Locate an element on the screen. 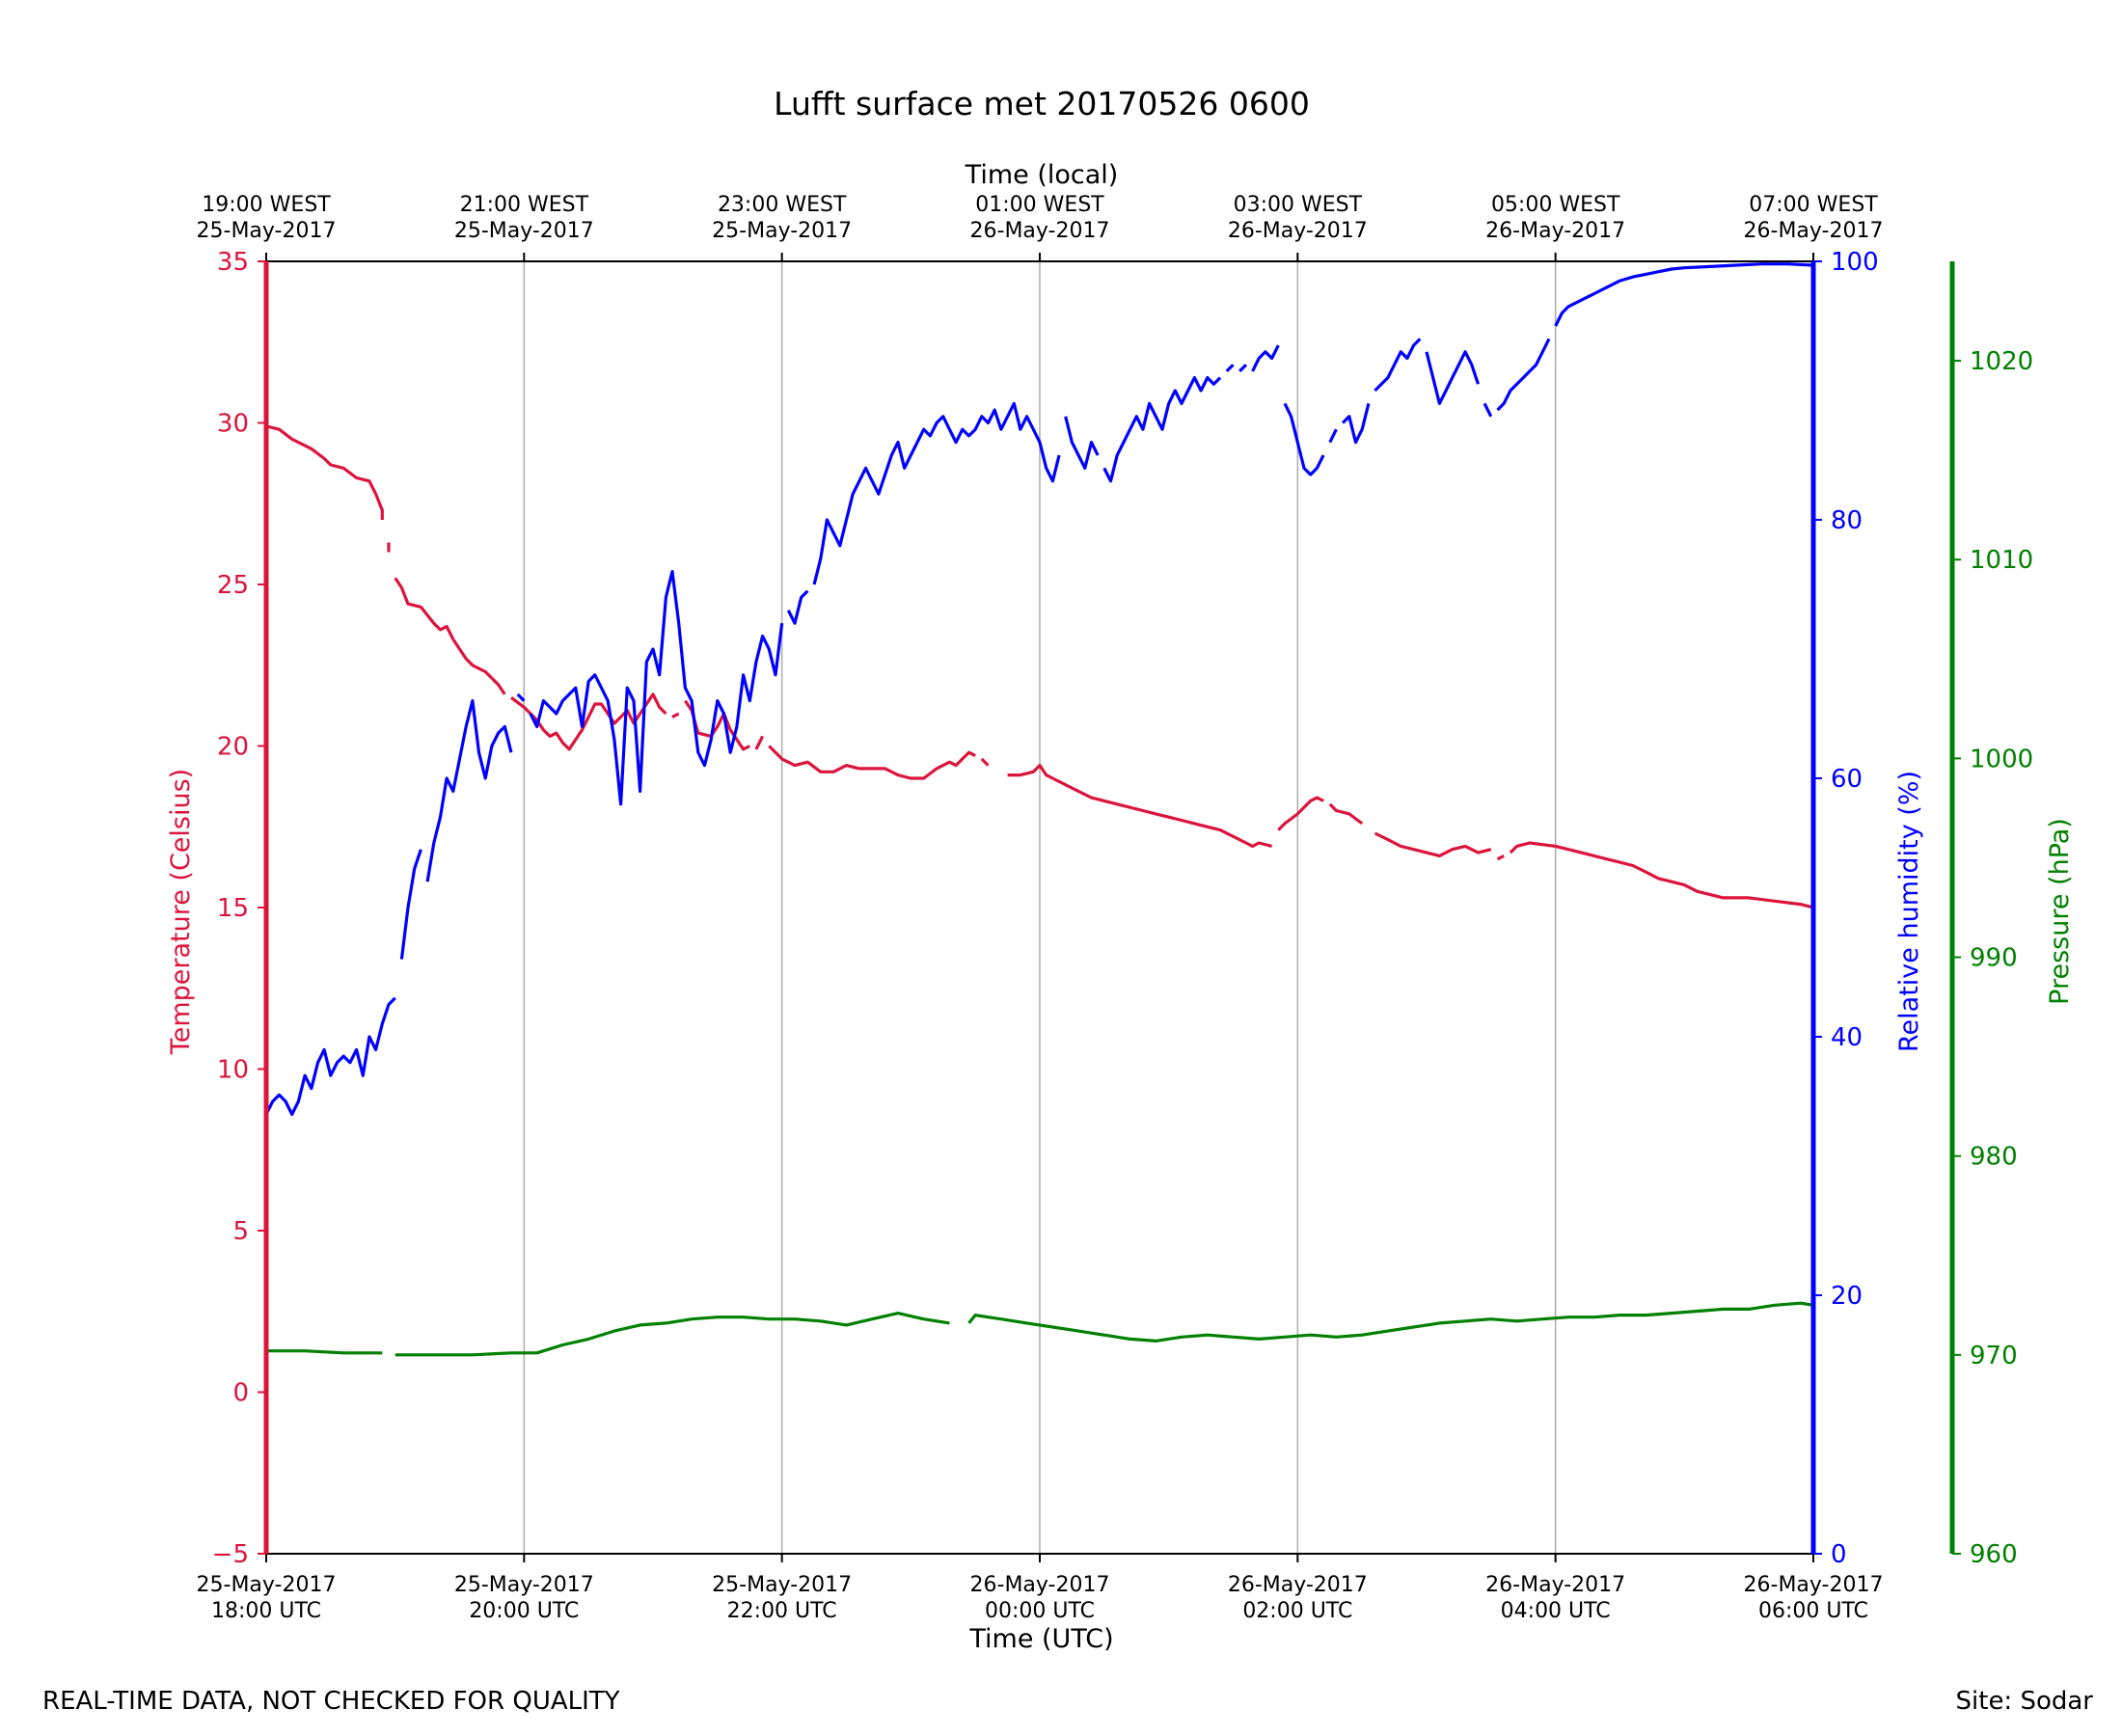  humidity-tick-label: 40 is located at coordinates (1847, 1038).